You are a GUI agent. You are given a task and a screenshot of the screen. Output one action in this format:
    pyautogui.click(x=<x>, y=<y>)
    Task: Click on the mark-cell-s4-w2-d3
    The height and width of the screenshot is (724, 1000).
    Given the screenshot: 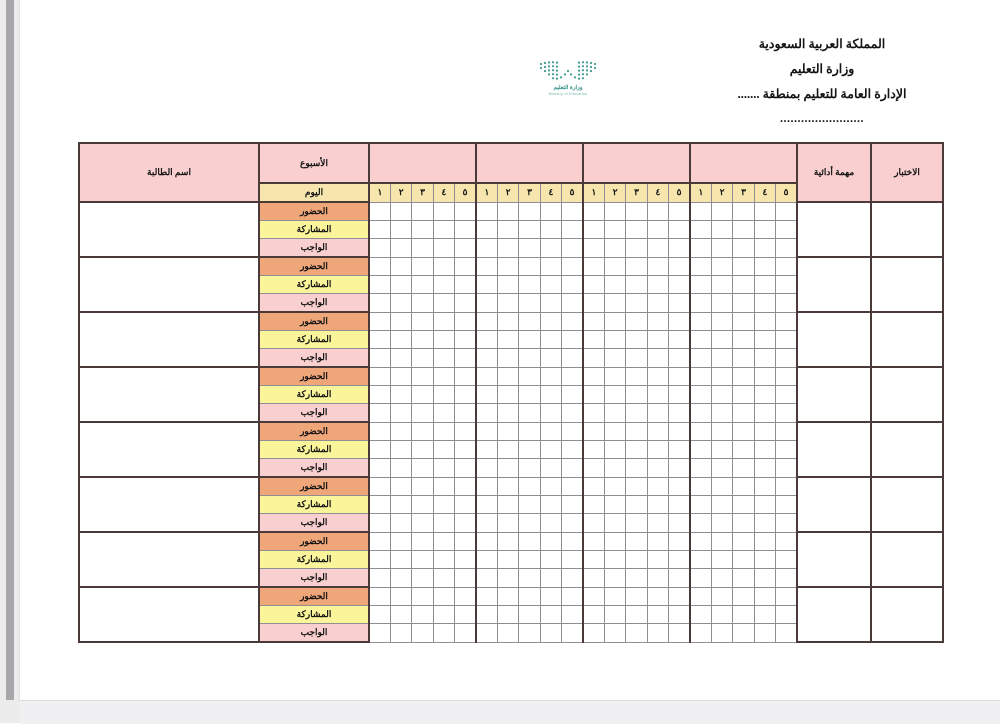 What is the action you would take?
    pyautogui.click(x=636, y=376)
    